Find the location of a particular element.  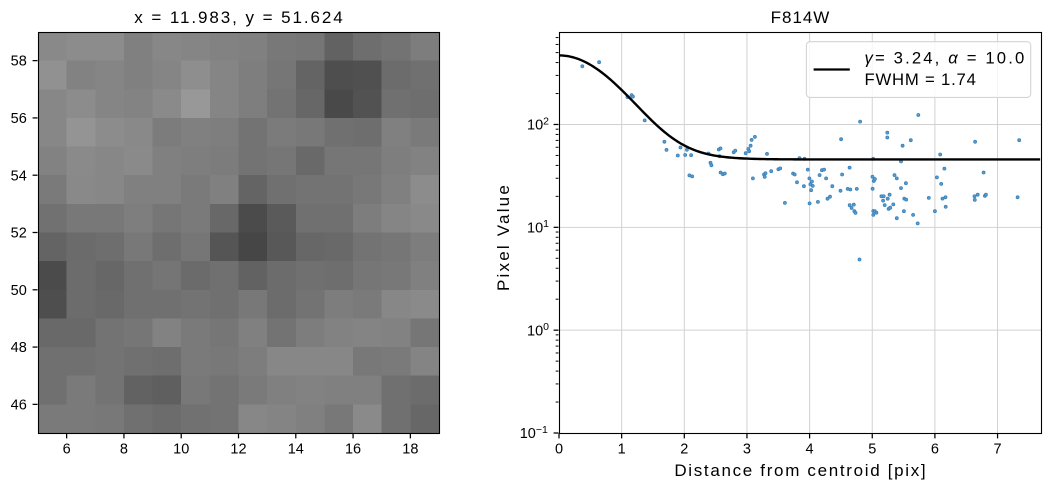

svg-text: 48 is located at coordinates (19, 348).